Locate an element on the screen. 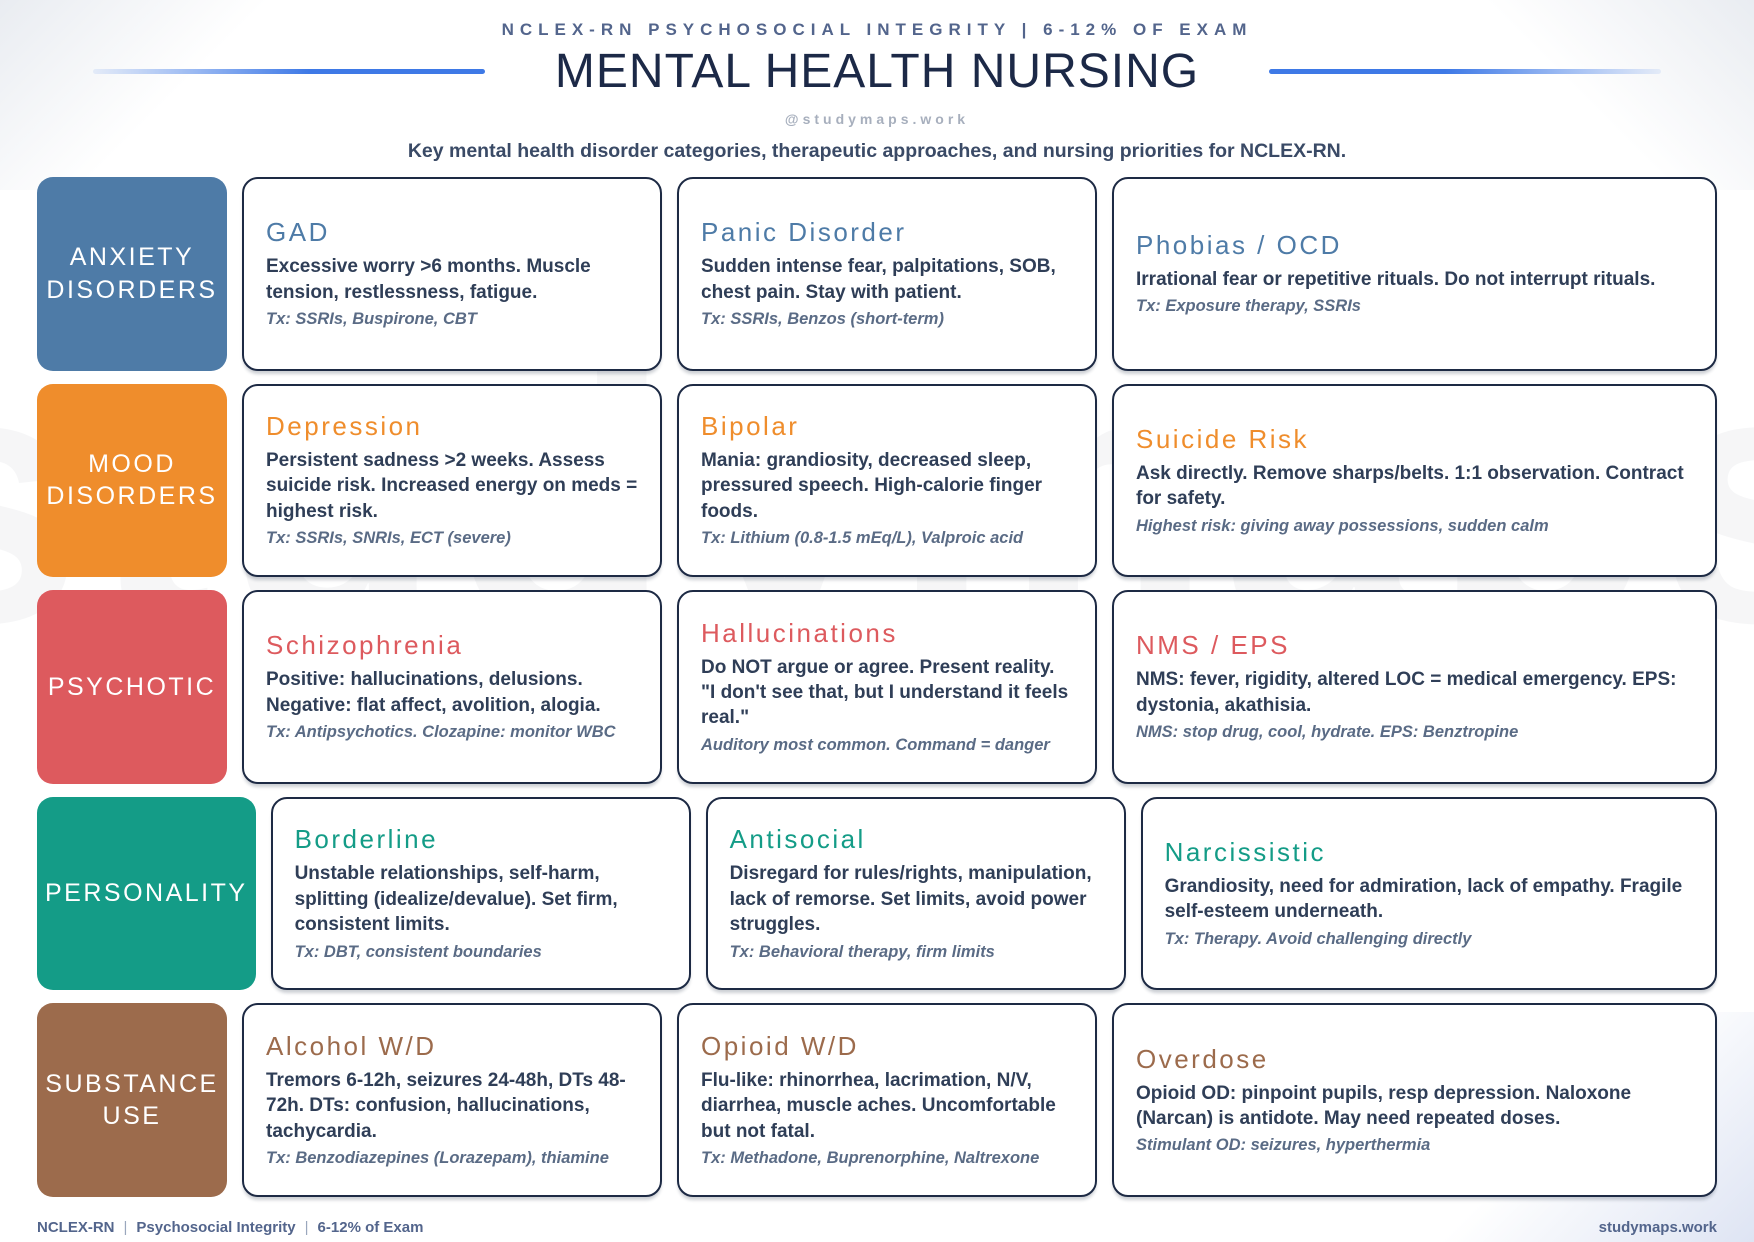 Image resolution: width=1754 pixels, height=1242 pixels. title-row: MENTAL HEALTH NURSING is located at coordinates (877, 71).